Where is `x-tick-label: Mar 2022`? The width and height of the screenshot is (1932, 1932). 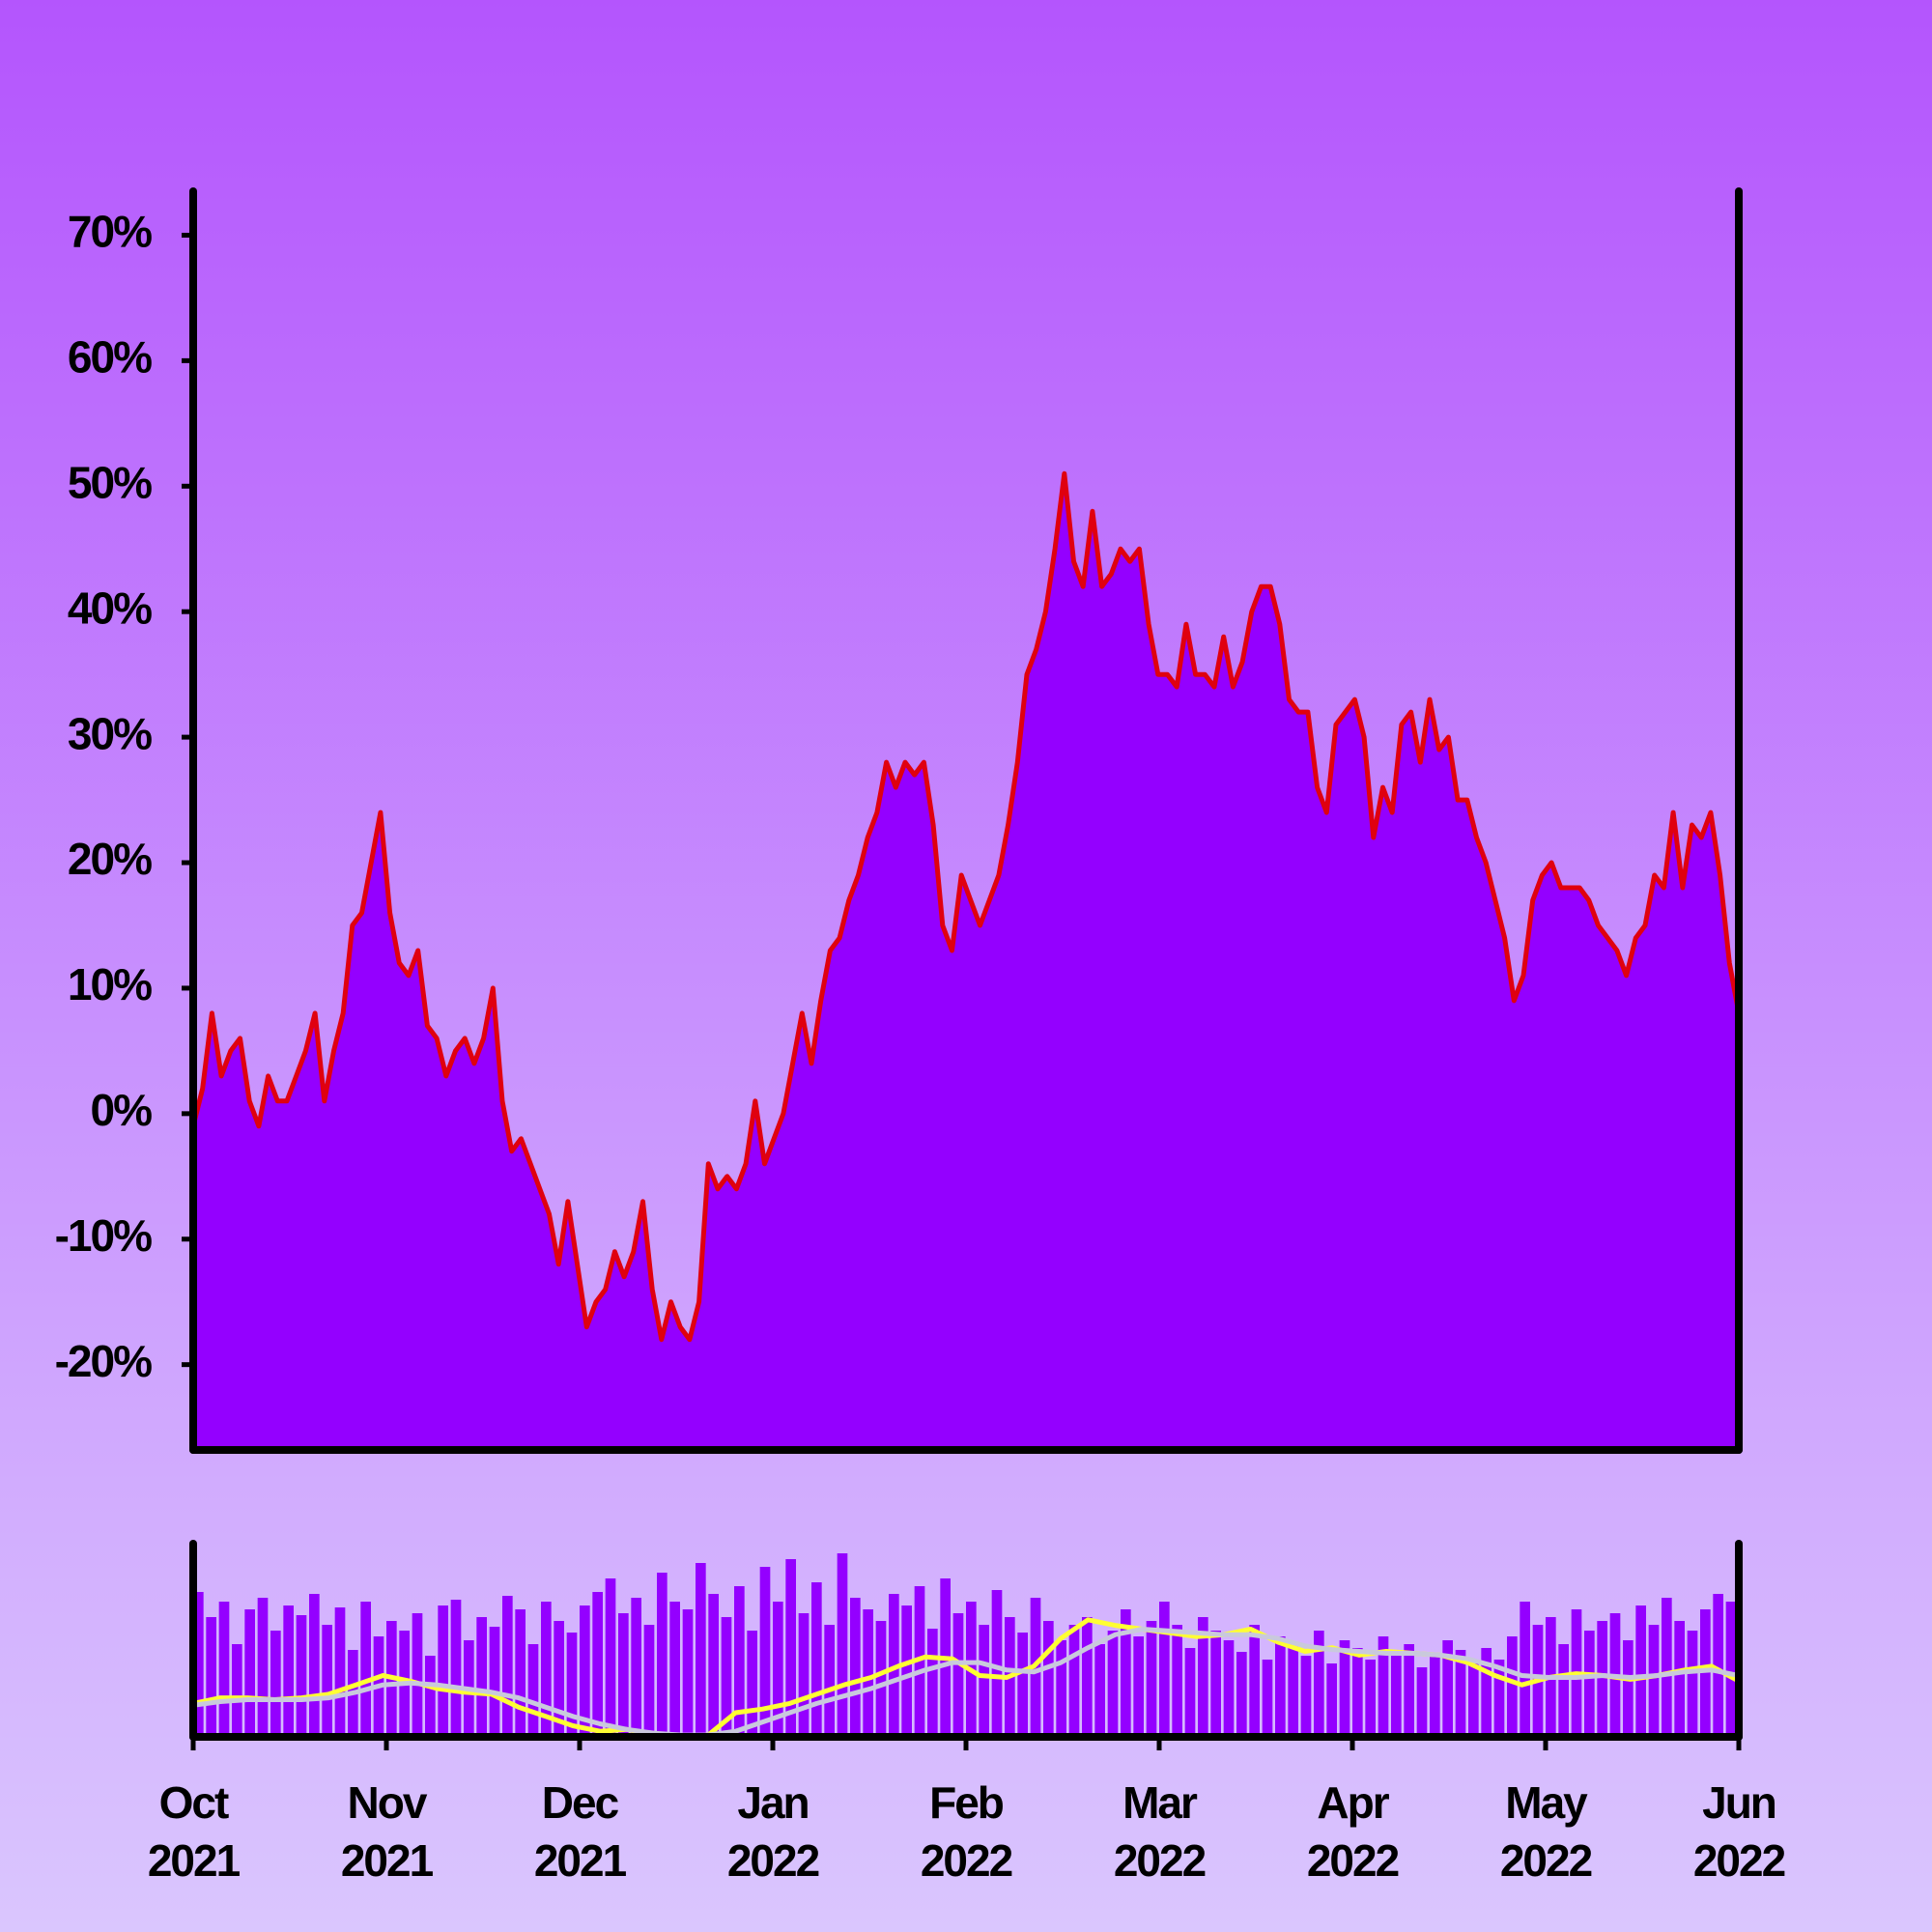
x-tick-label: Mar 2022 is located at coordinates (1160, 1831).